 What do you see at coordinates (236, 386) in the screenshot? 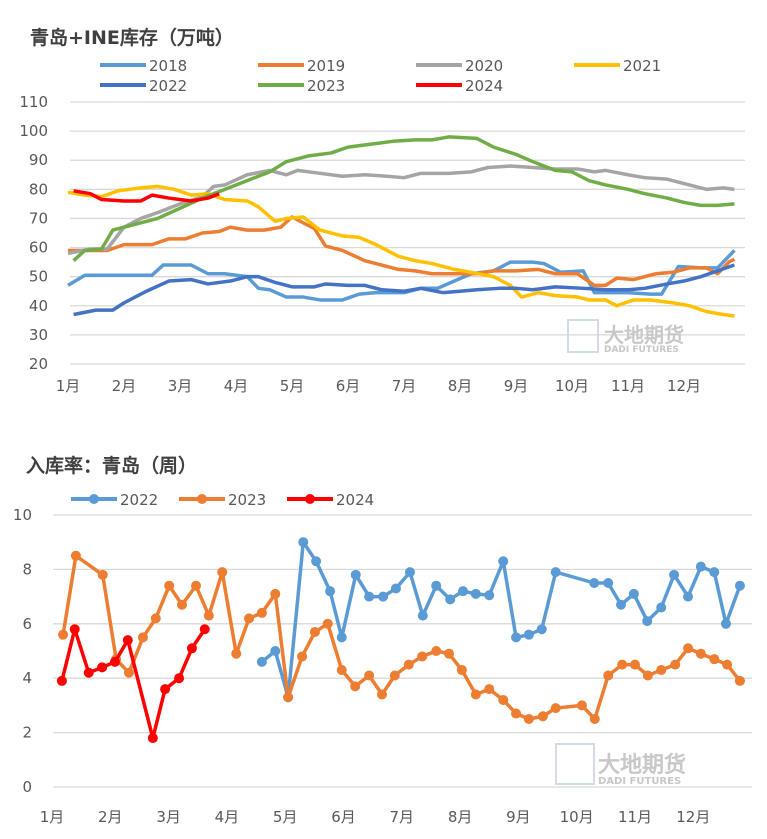
I see `x-tick-label: 4月` at bounding box center [236, 386].